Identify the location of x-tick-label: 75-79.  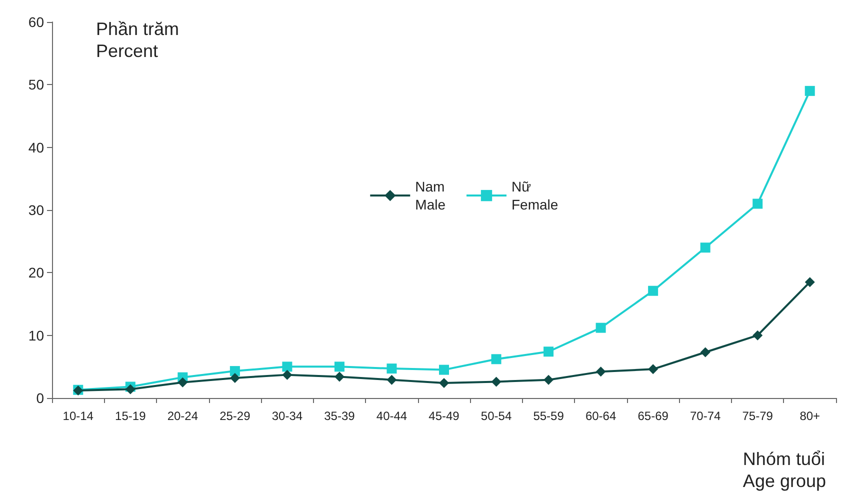
(758, 416).